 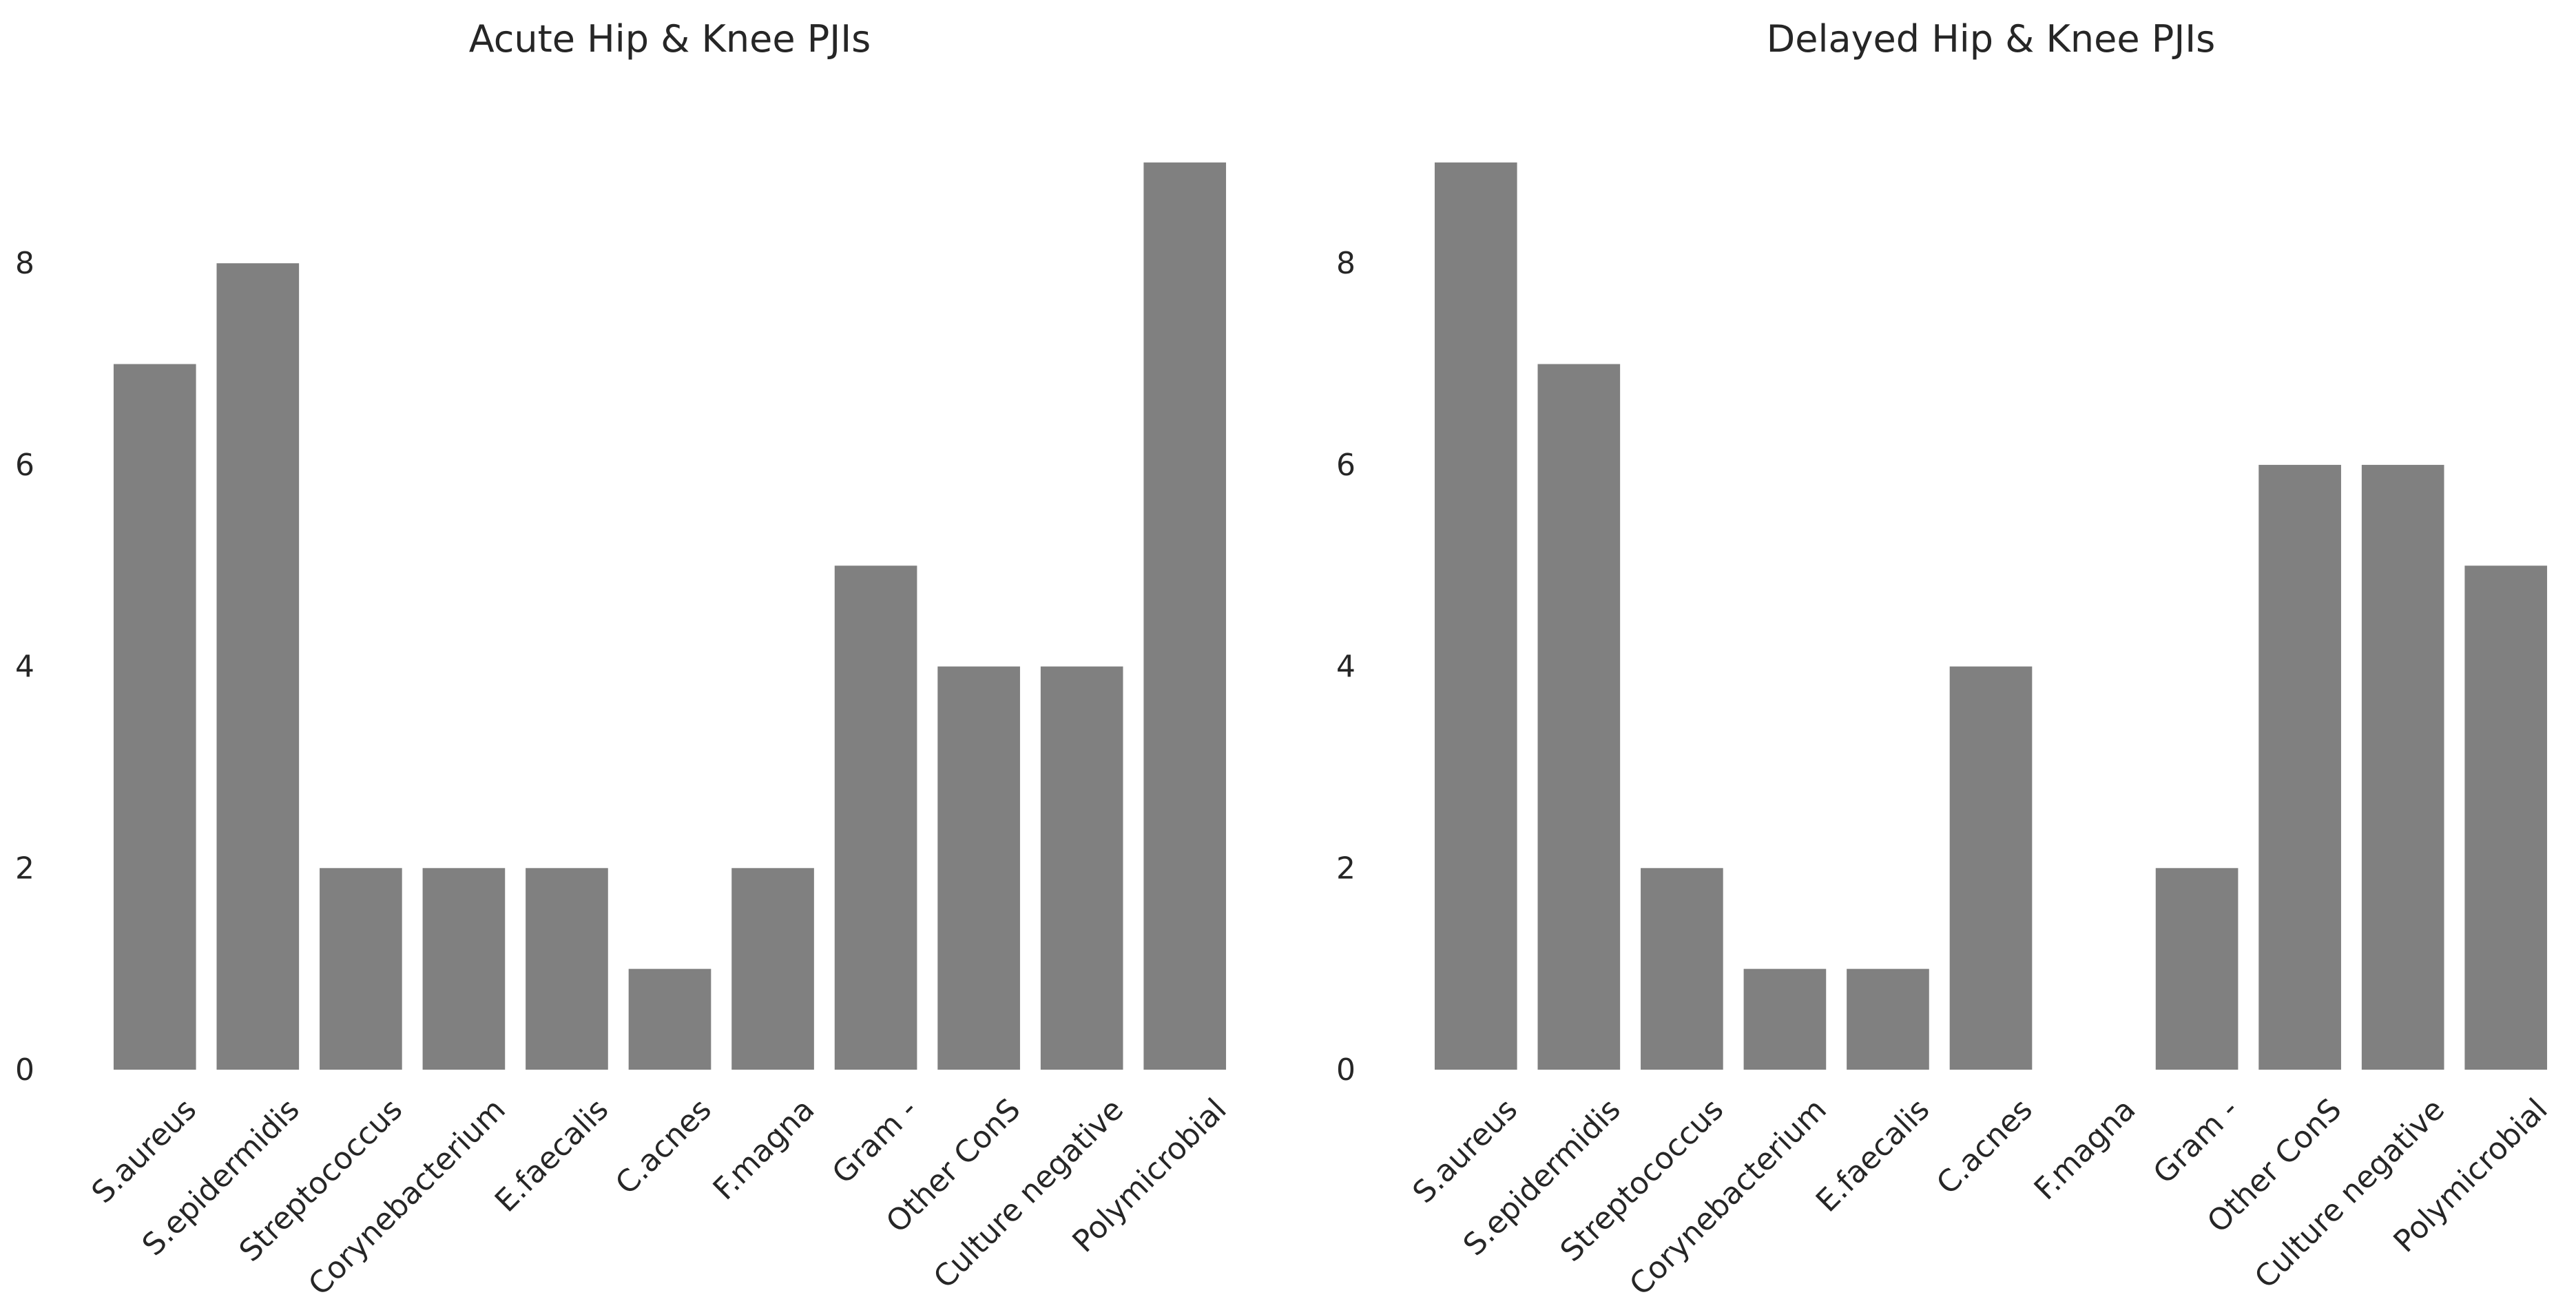 What do you see at coordinates (24, 1070) in the screenshot?
I see `acute-ytick-label: 0` at bounding box center [24, 1070].